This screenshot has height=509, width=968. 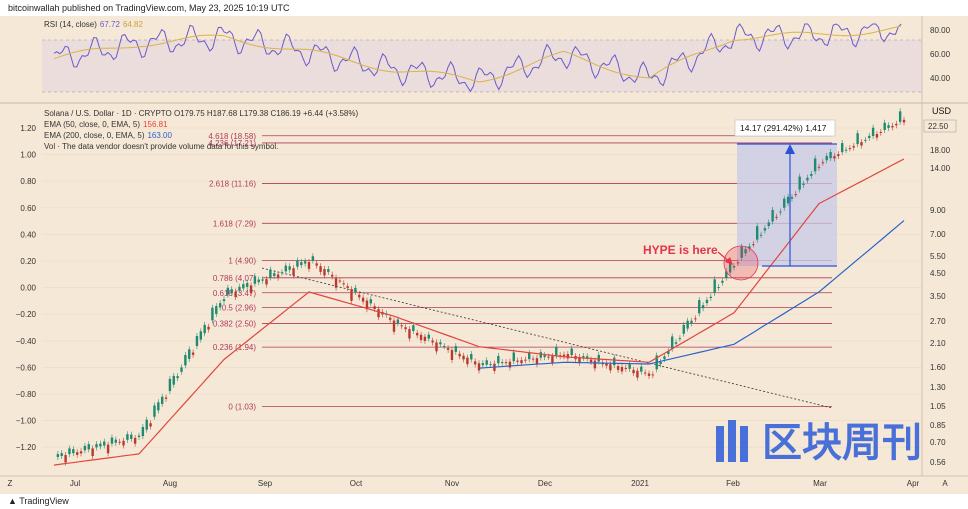 What do you see at coordinates (356, 483) in the screenshot?
I see `time-axis-tick: Oct` at bounding box center [356, 483].